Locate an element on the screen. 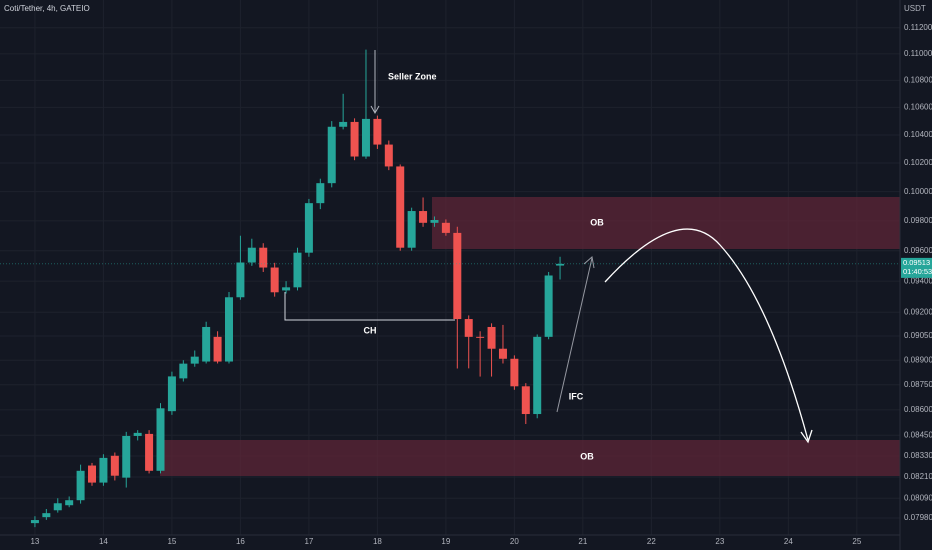 This screenshot has width=932, height=550. y-tick-label: 0.08330 is located at coordinates (918, 455).